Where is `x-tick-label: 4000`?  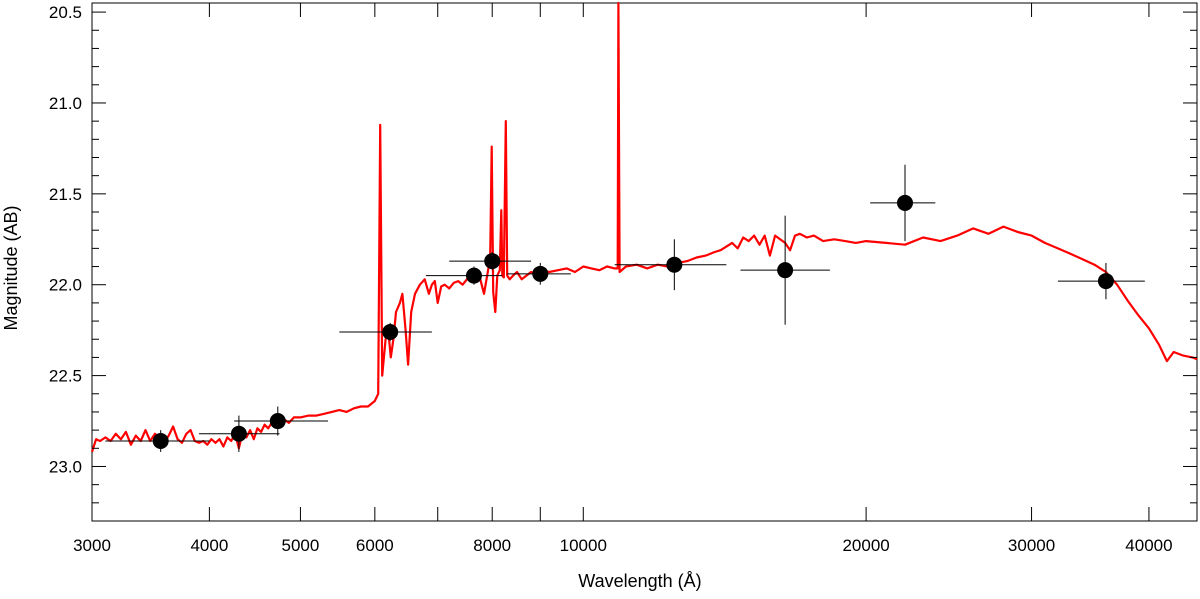
x-tick-label: 4000 is located at coordinates (209, 545).